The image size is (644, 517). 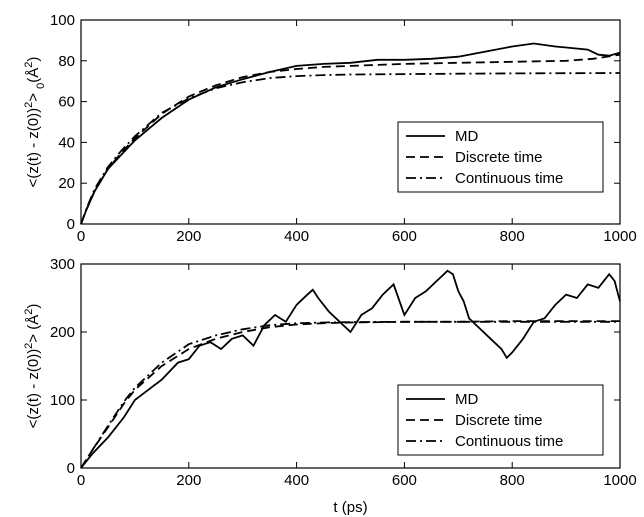 I want to click on bottom-chart-y-axis-label: <(z(t) - z(0))2> (Å2), so click(x=32, y=366).